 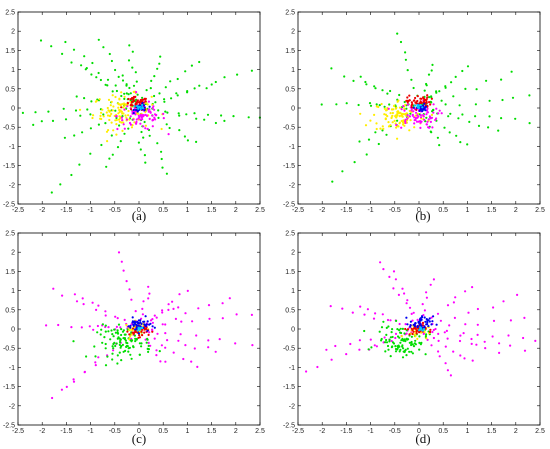 What do you see at coordinates (187, 210) in the screenshot?
I see `x-tick-label: 1` at bounding box center [187, 210].